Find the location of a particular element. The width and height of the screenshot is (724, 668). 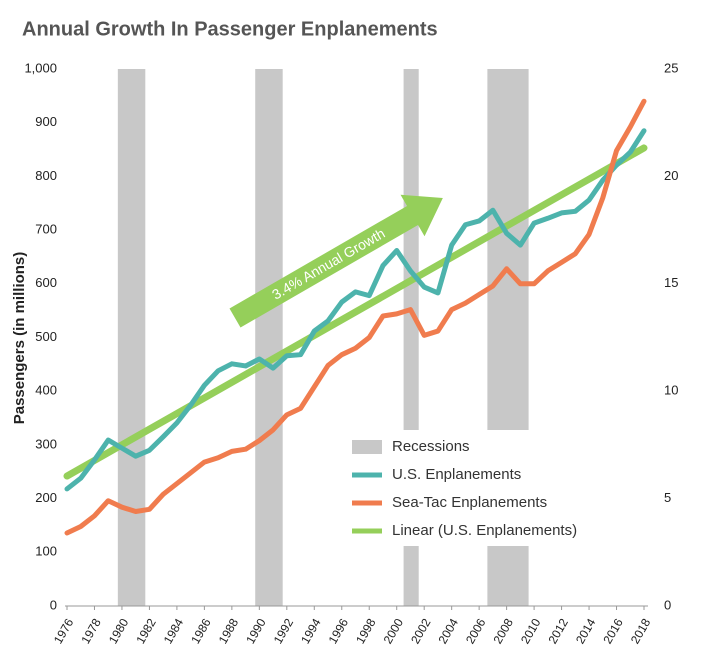

x-tick-label: 1996 is located at coordinates (339, 631).